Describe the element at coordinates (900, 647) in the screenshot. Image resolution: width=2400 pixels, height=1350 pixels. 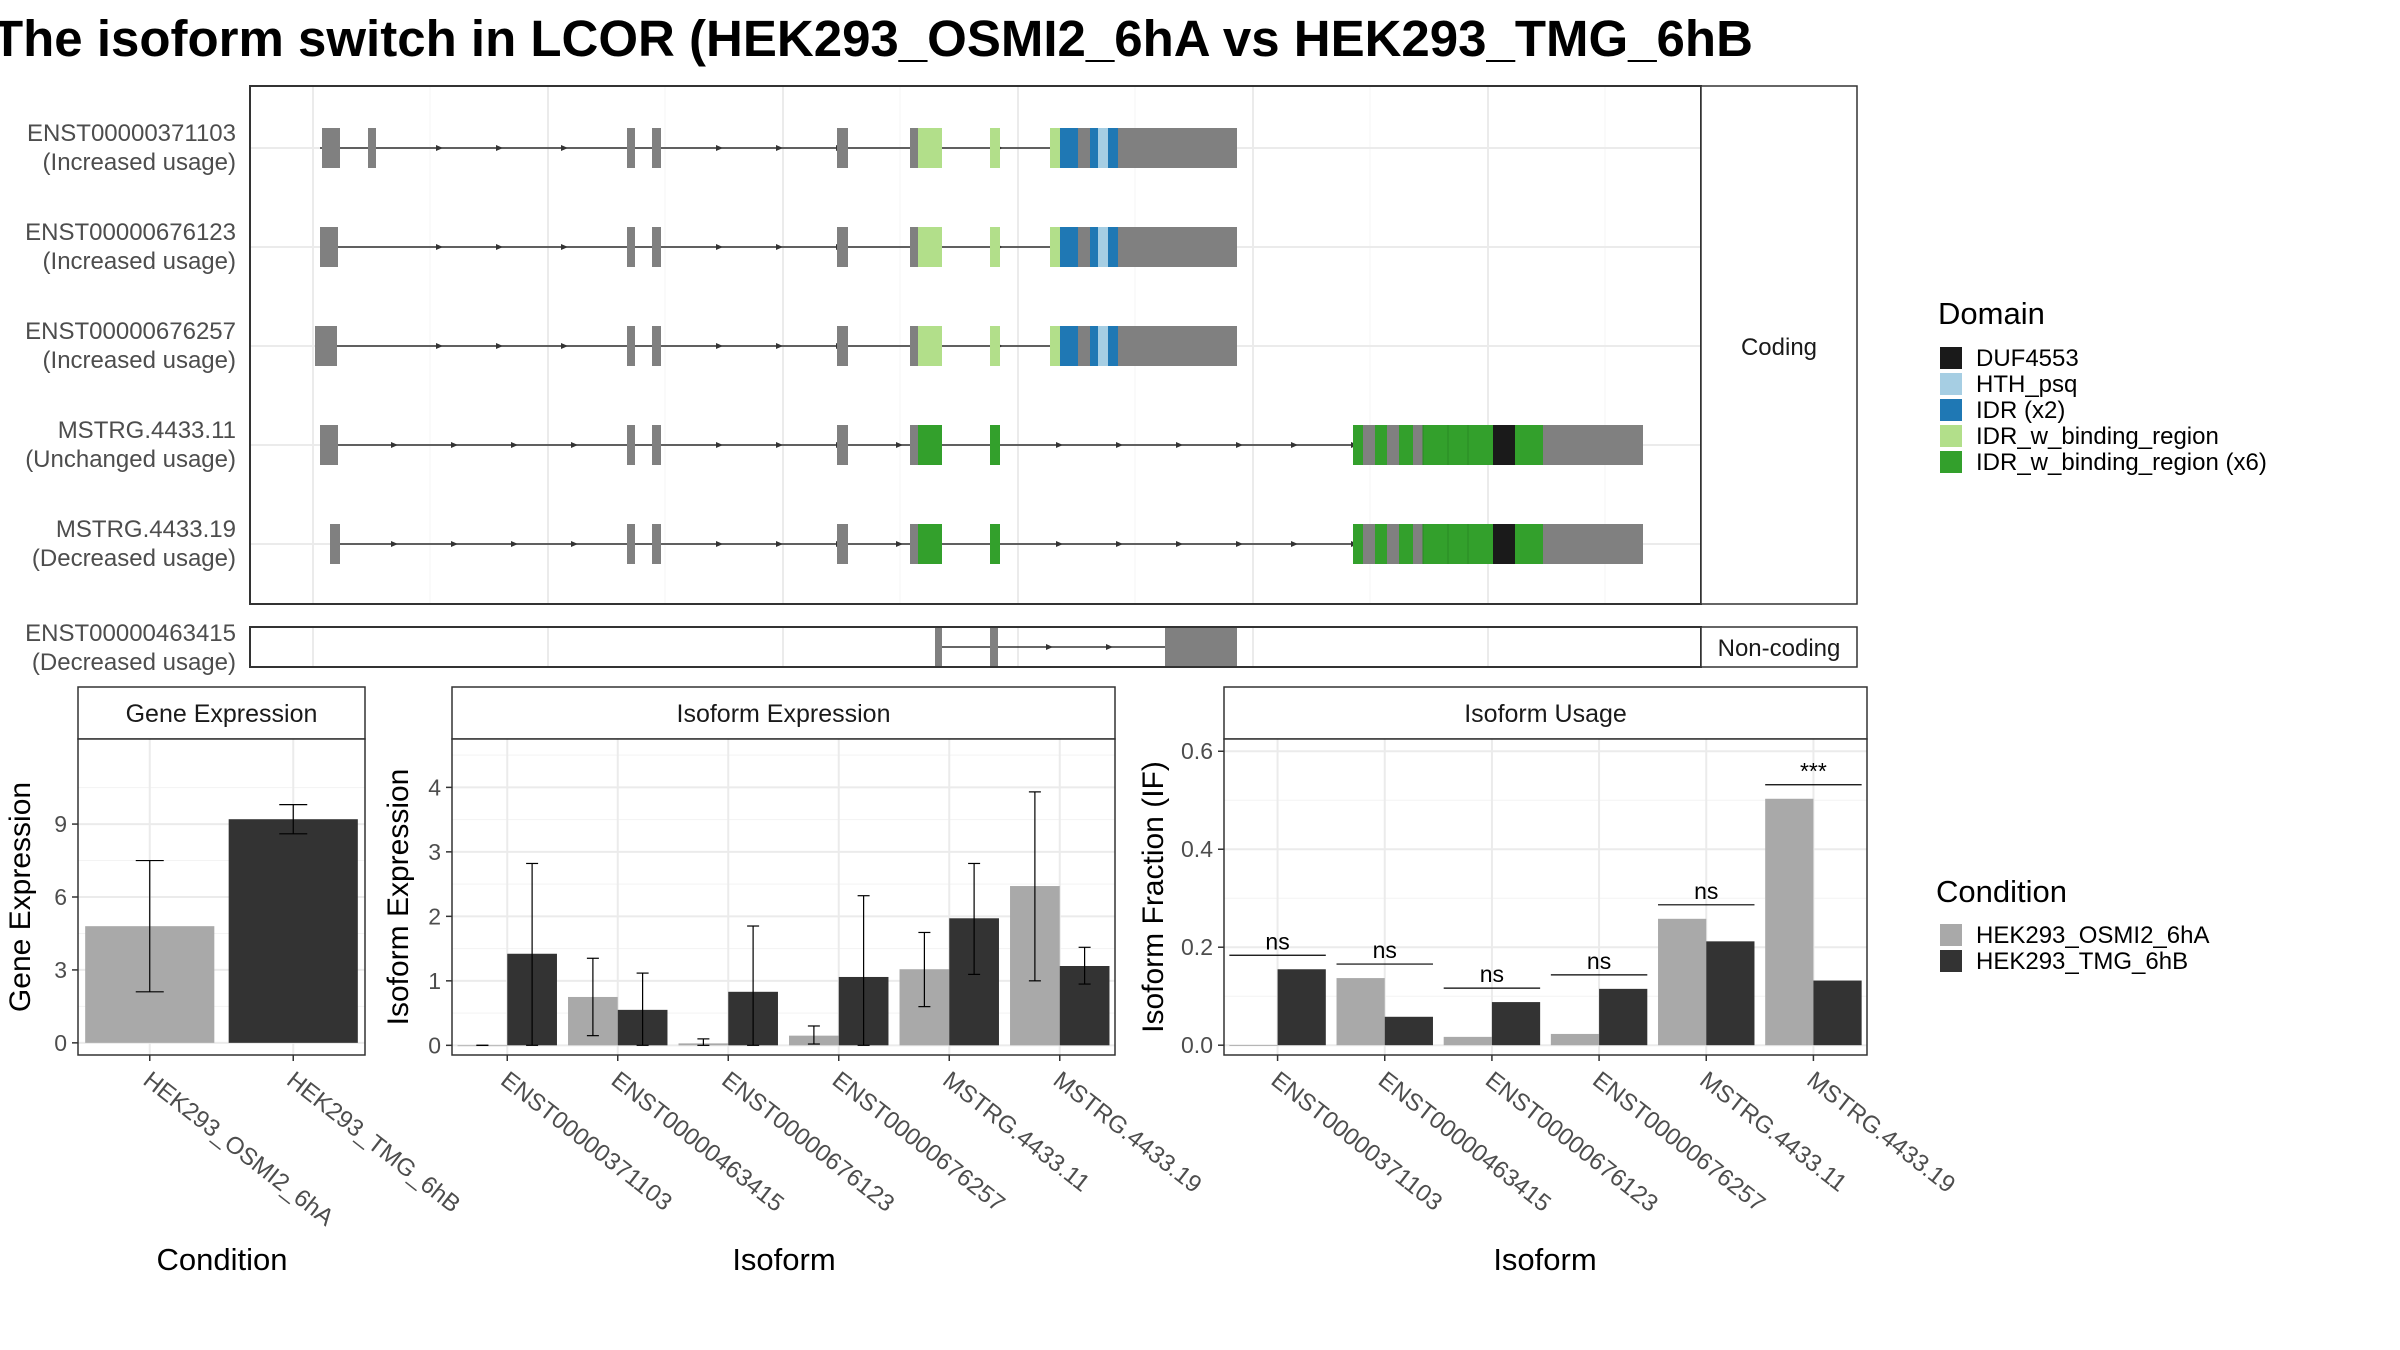
I see `noncoding-gridlines` at that location.